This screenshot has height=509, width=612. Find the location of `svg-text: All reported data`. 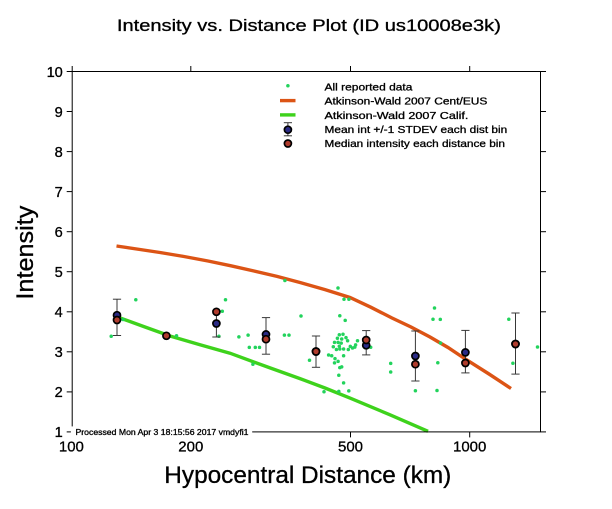

svg-text: All reported data is located at coordinates (369, 88).